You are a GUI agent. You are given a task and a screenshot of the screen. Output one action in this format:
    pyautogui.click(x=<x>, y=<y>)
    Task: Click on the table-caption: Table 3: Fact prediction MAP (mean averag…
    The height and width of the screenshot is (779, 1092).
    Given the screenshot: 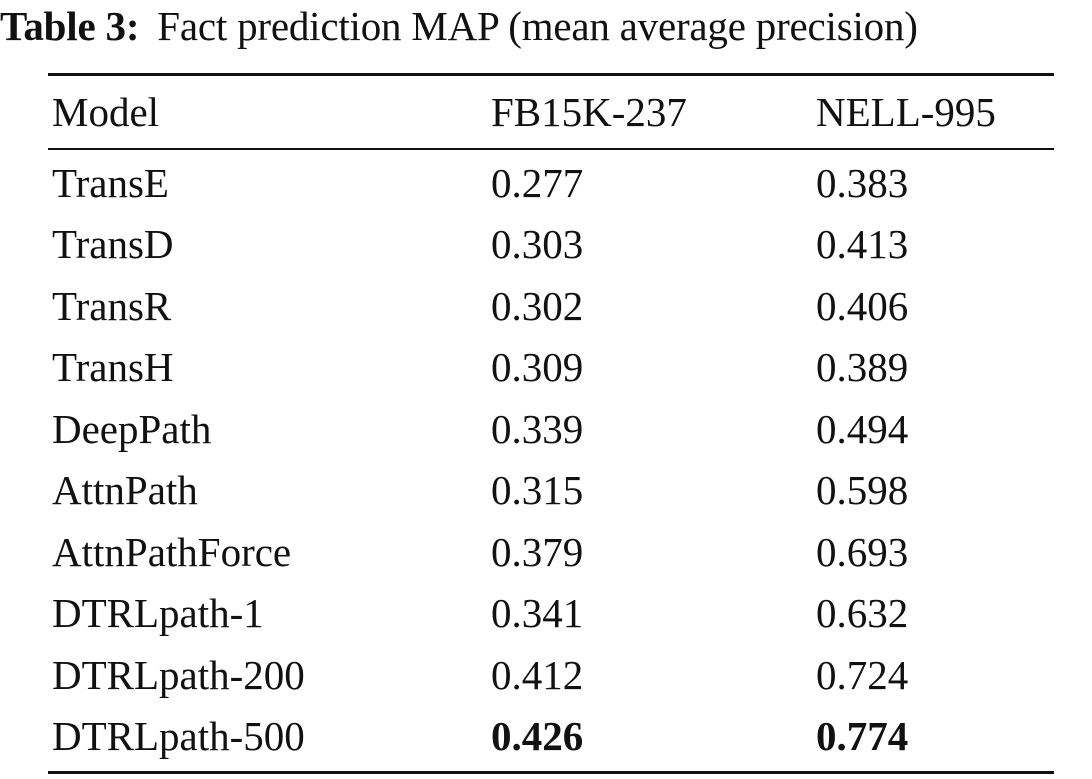 What is the action you would take?
    pyautogui.click(x=546, y=30)
    